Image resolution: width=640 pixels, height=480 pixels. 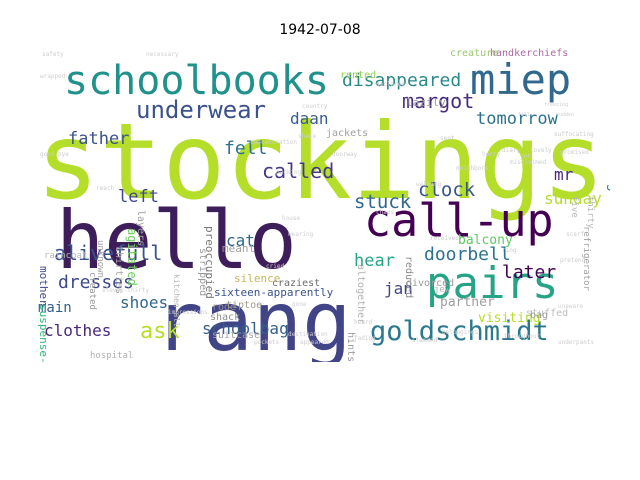 I want to click on cloud-word-father: father, so click(x=98, y=139).